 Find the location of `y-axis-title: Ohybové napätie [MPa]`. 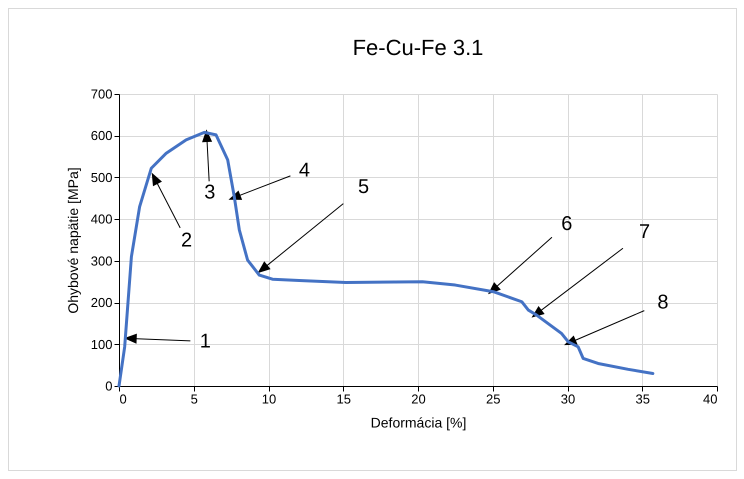

y-axis-title: Ohybové napätie [MPa] is located at coordinates (72, 240).